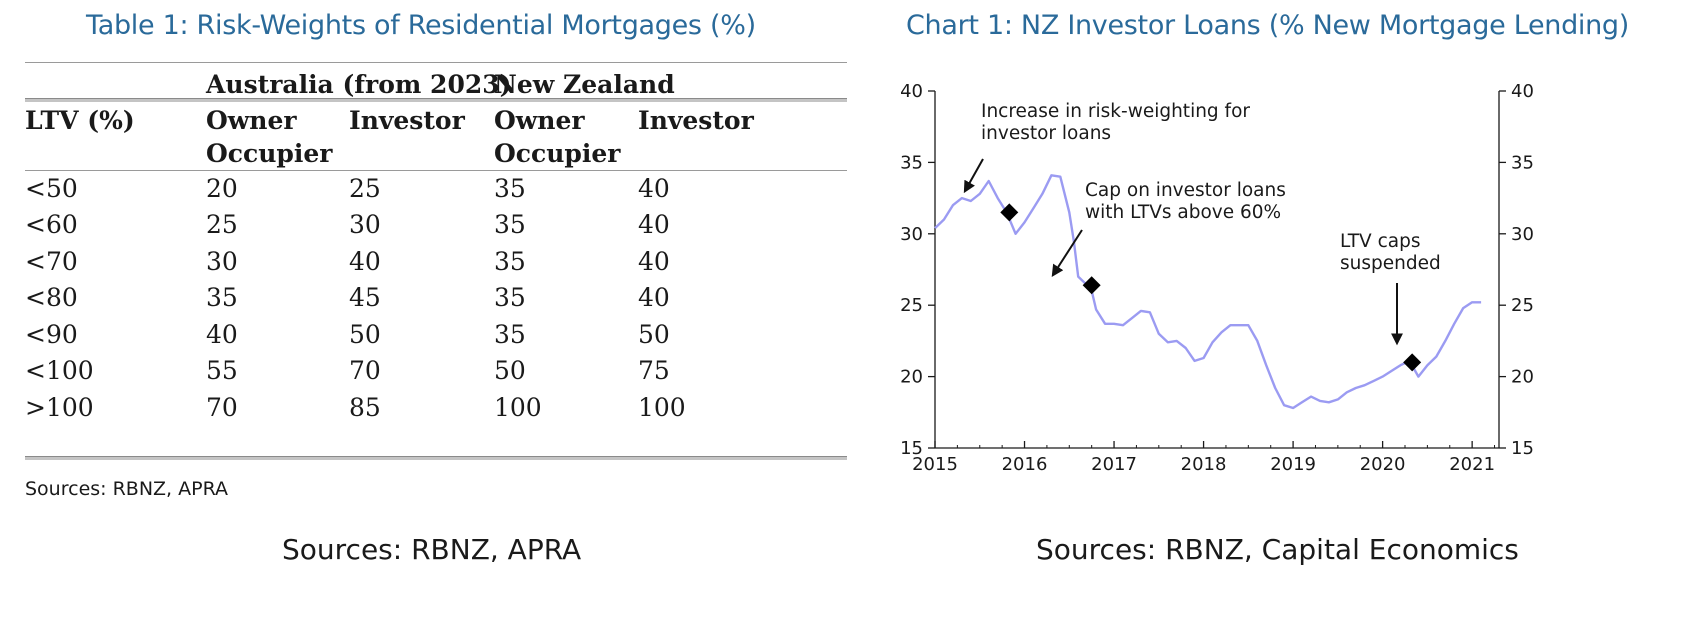 The height and width of the screenshot is (630, 1695). Describe the element at coordinates (1522, 377) in the screenshot. I see `y-tick-label-right: 20` at that location.